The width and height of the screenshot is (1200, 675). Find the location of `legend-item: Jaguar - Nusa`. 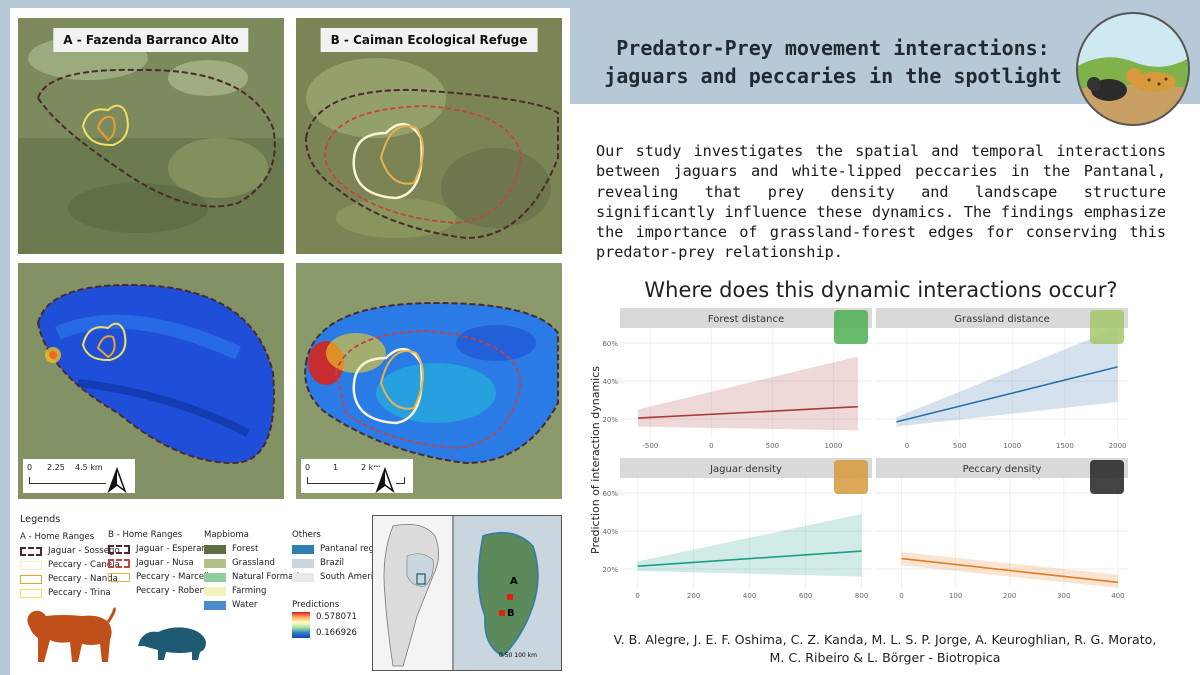

legend-item: Jaguar - Nusa is located at coordinates (162, 563).